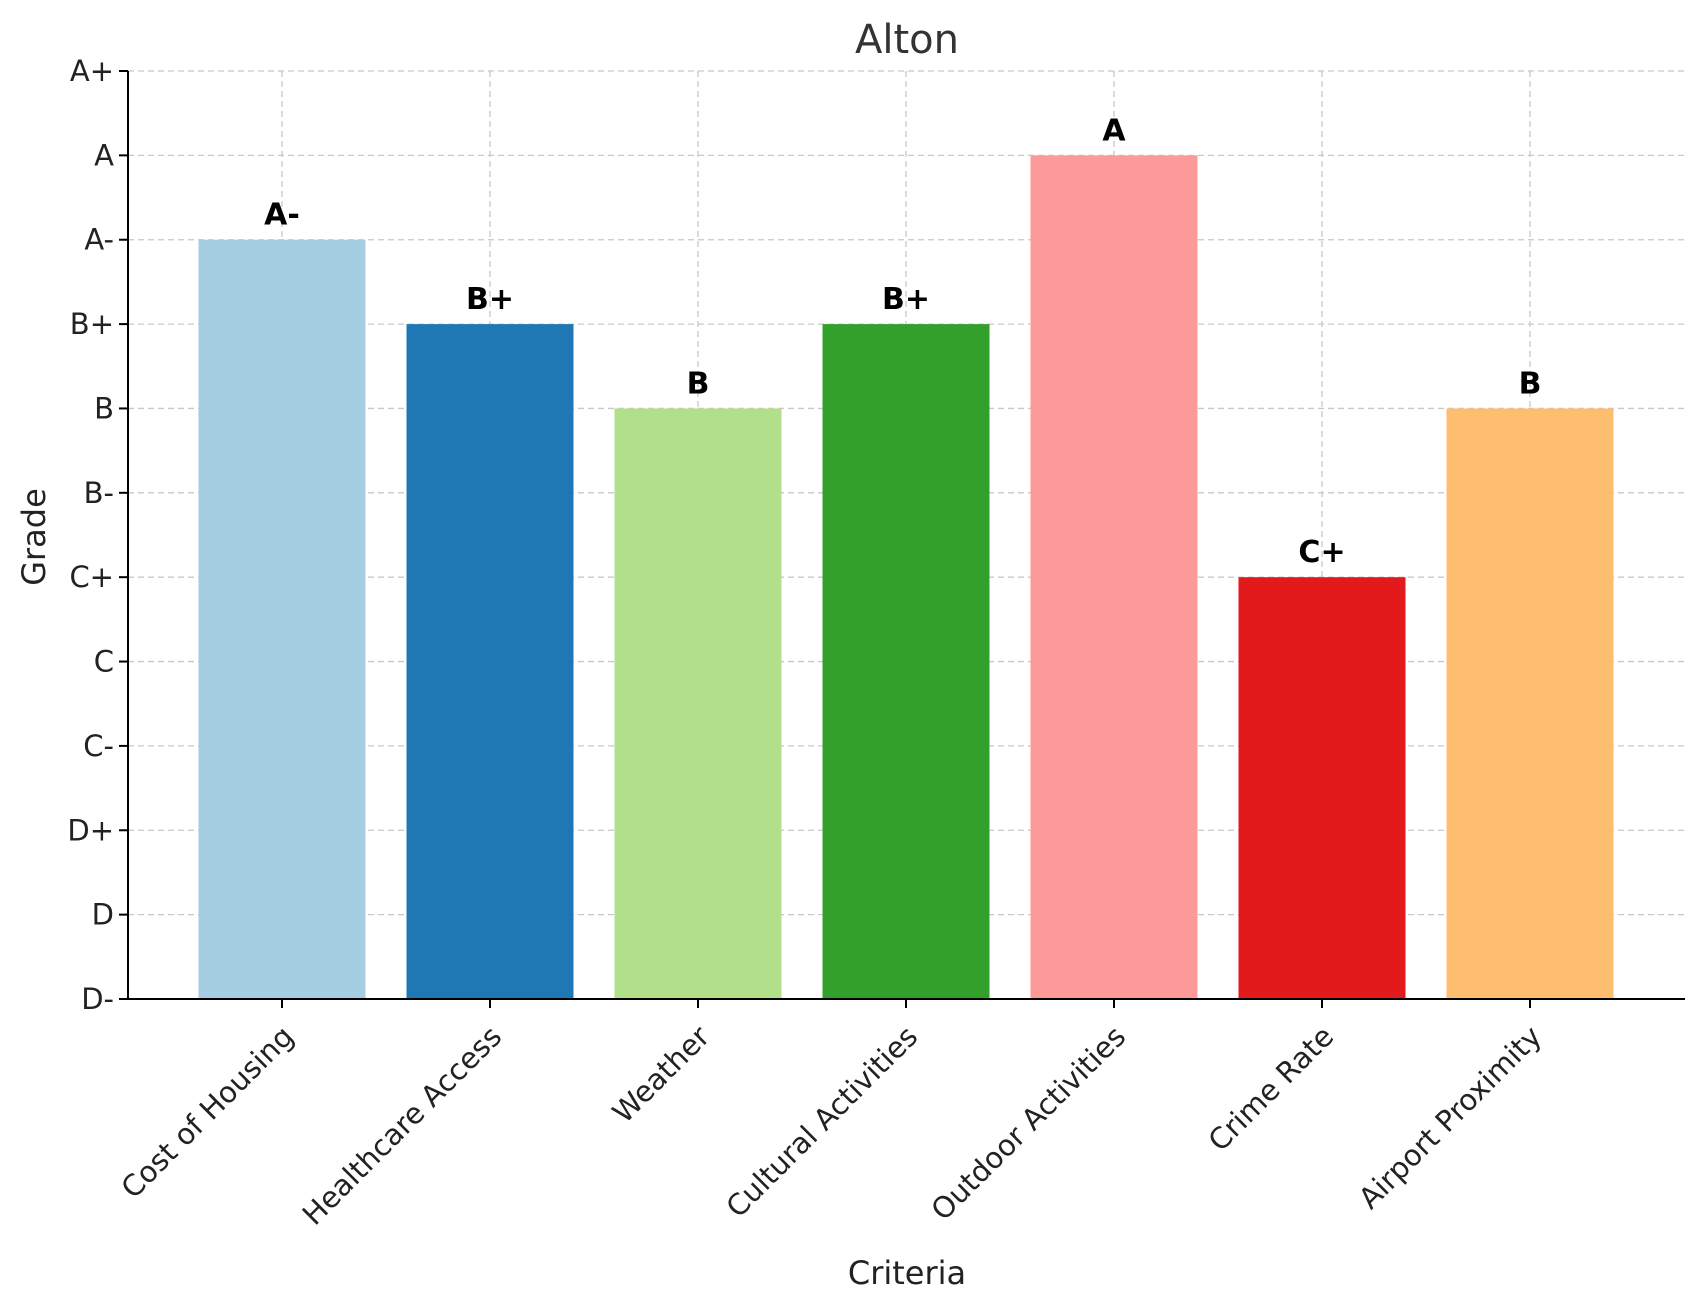  What do you see at coordinates (90, 830) in the screenshot?
I see `y-tick-label: D+` at bounding box center [90, 830].